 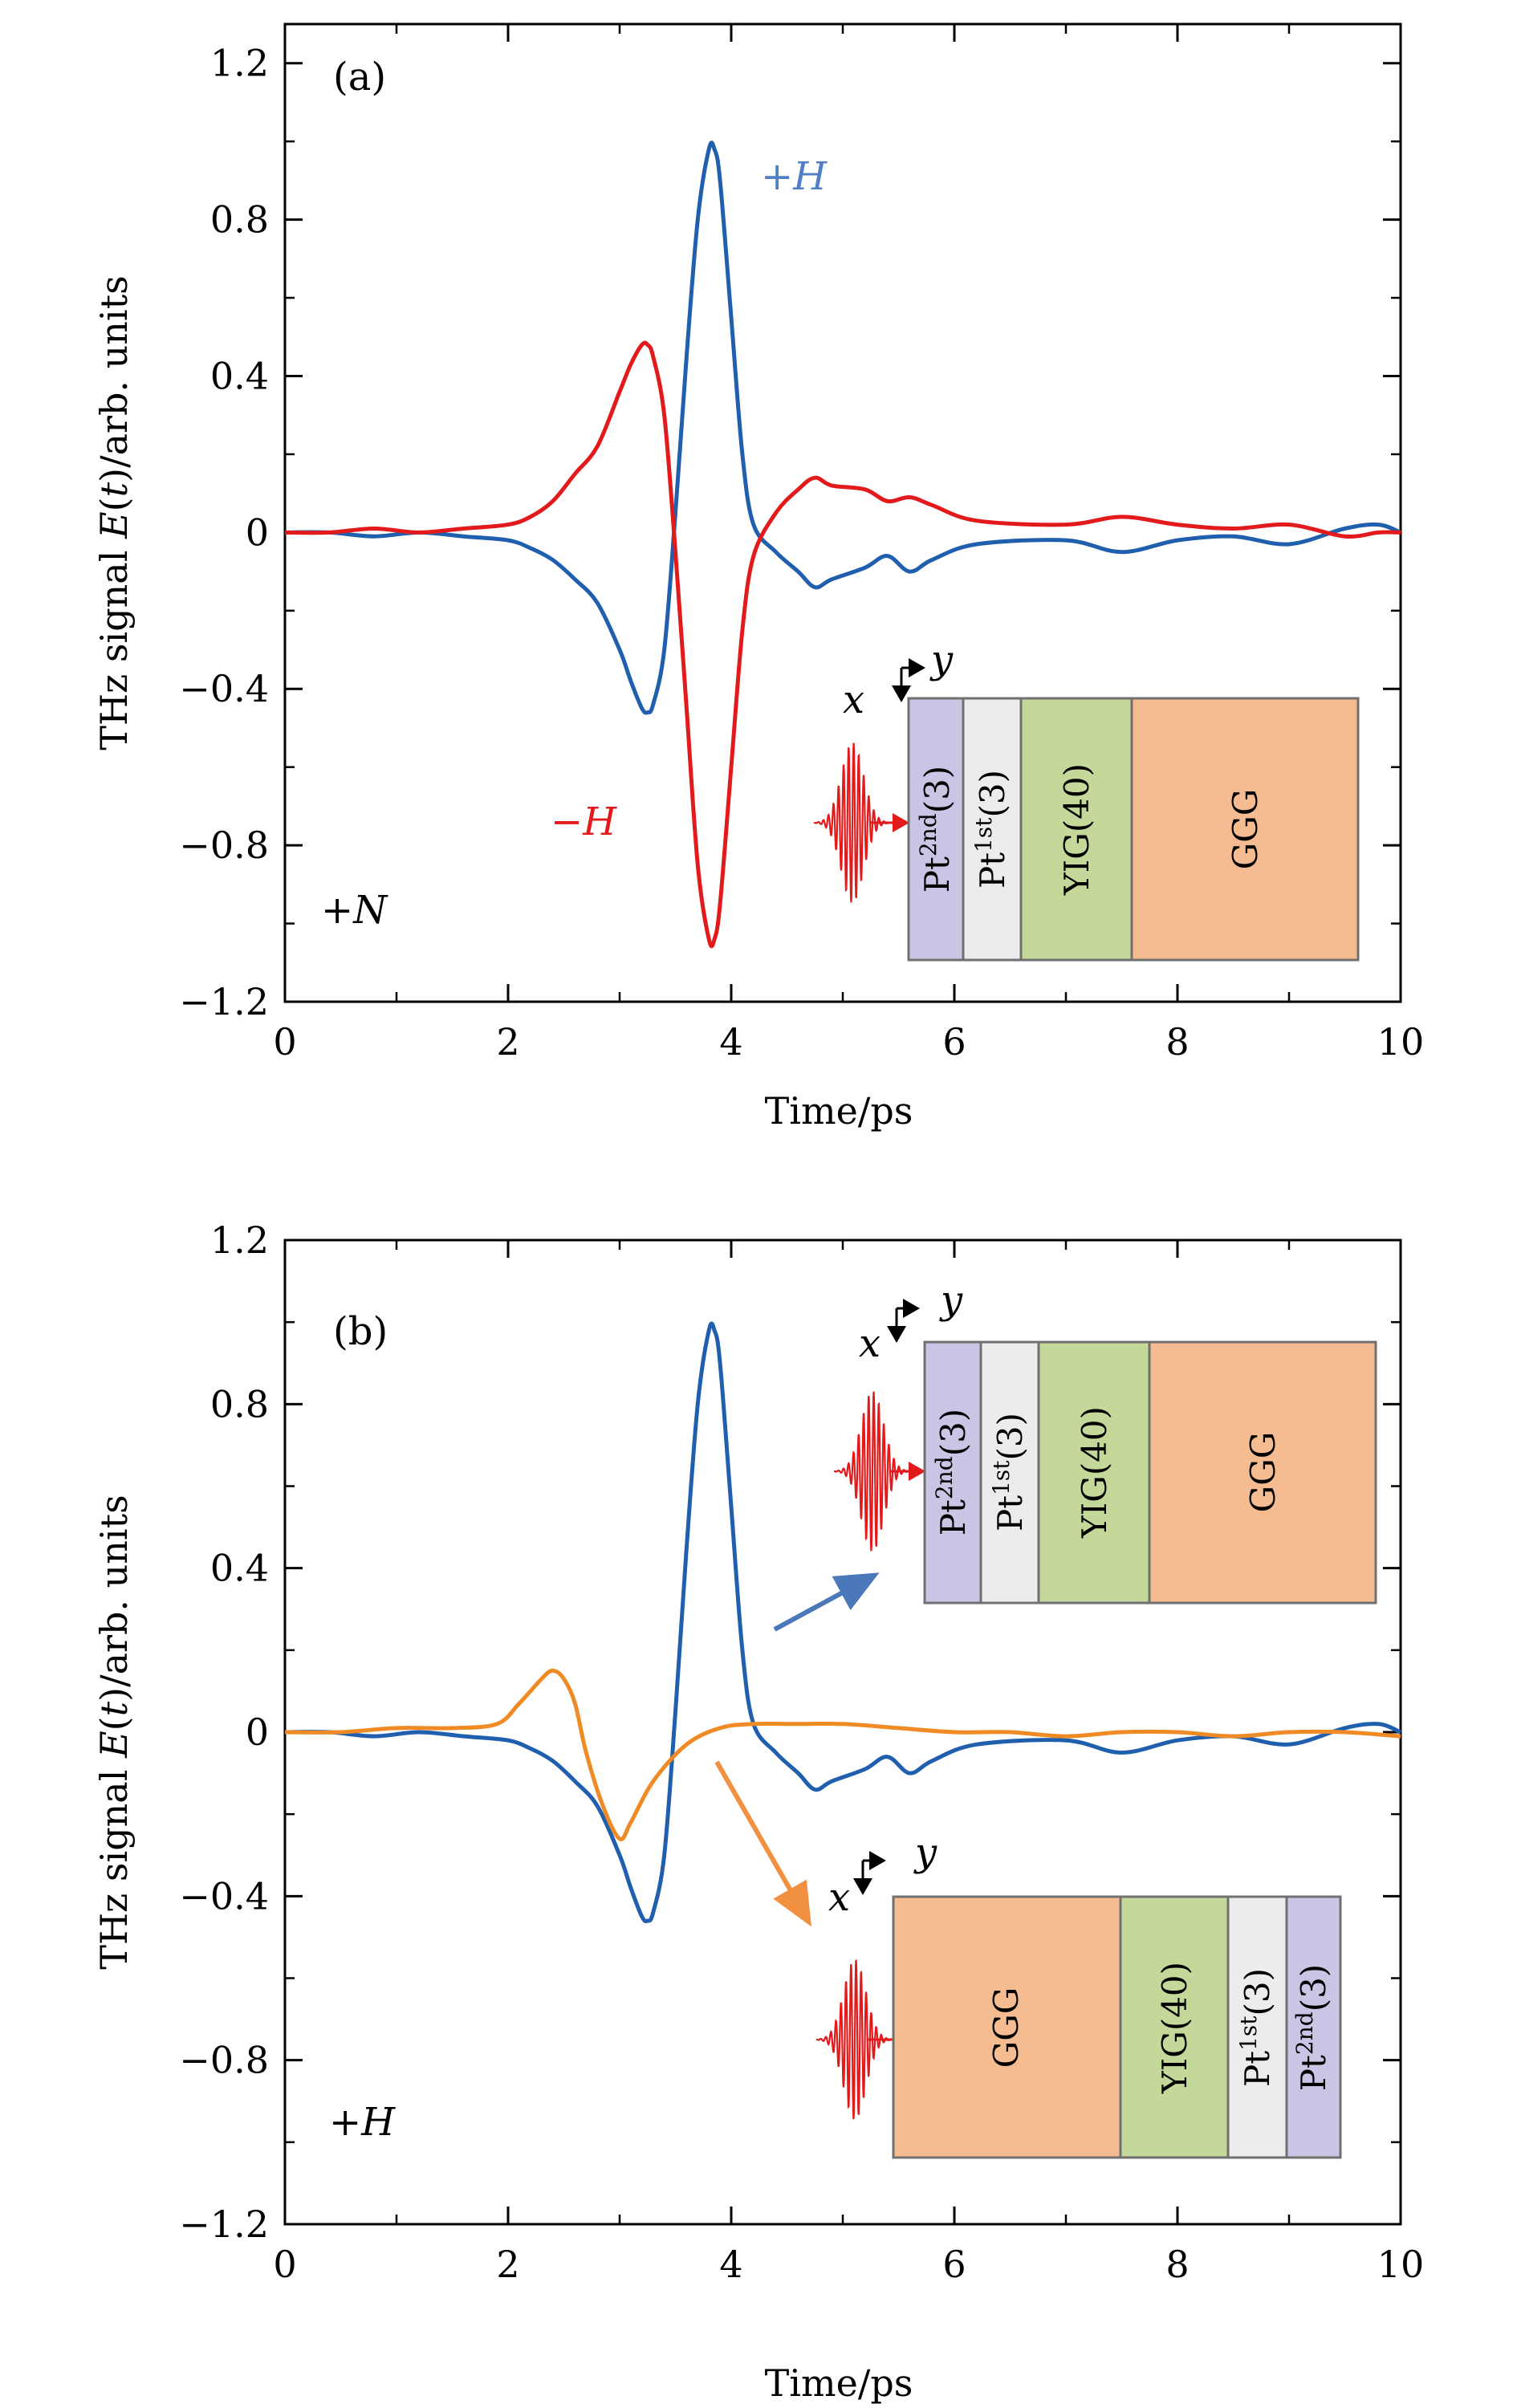 I want to click on sample-stack-inset: y x Pt2nd(3) Pt1st(3) YIG(40) GGG, so click(x=1086, y=799).